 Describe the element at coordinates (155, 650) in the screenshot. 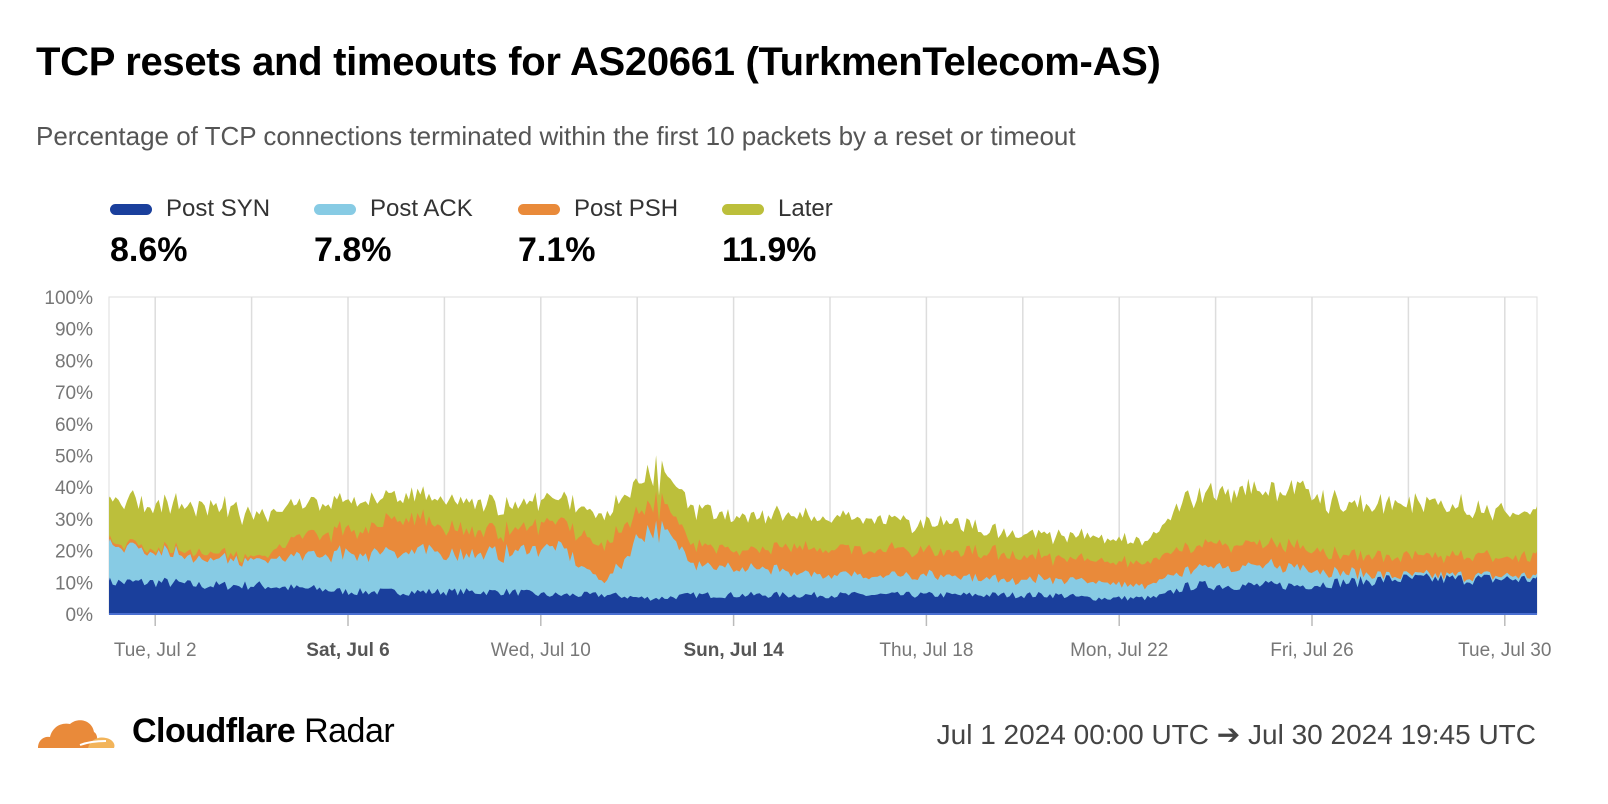

I see `x-tick-label: Tue, Jul 2` at that location.